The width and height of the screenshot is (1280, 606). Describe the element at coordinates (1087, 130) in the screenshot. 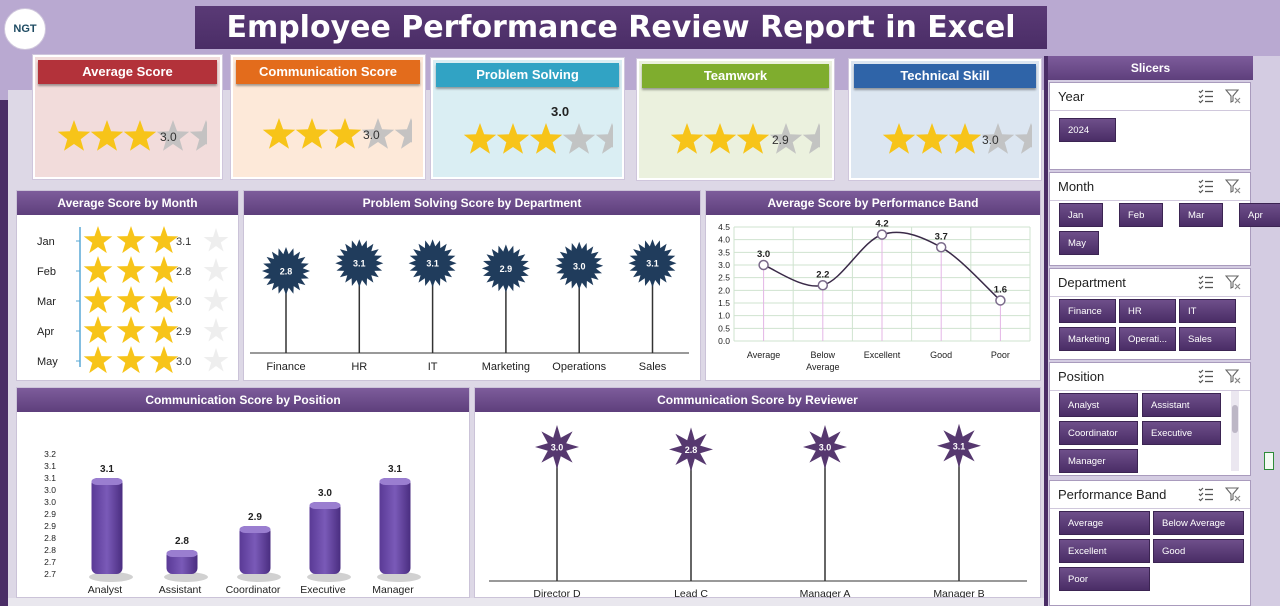

I see `slicer-item: 2024` at that location.